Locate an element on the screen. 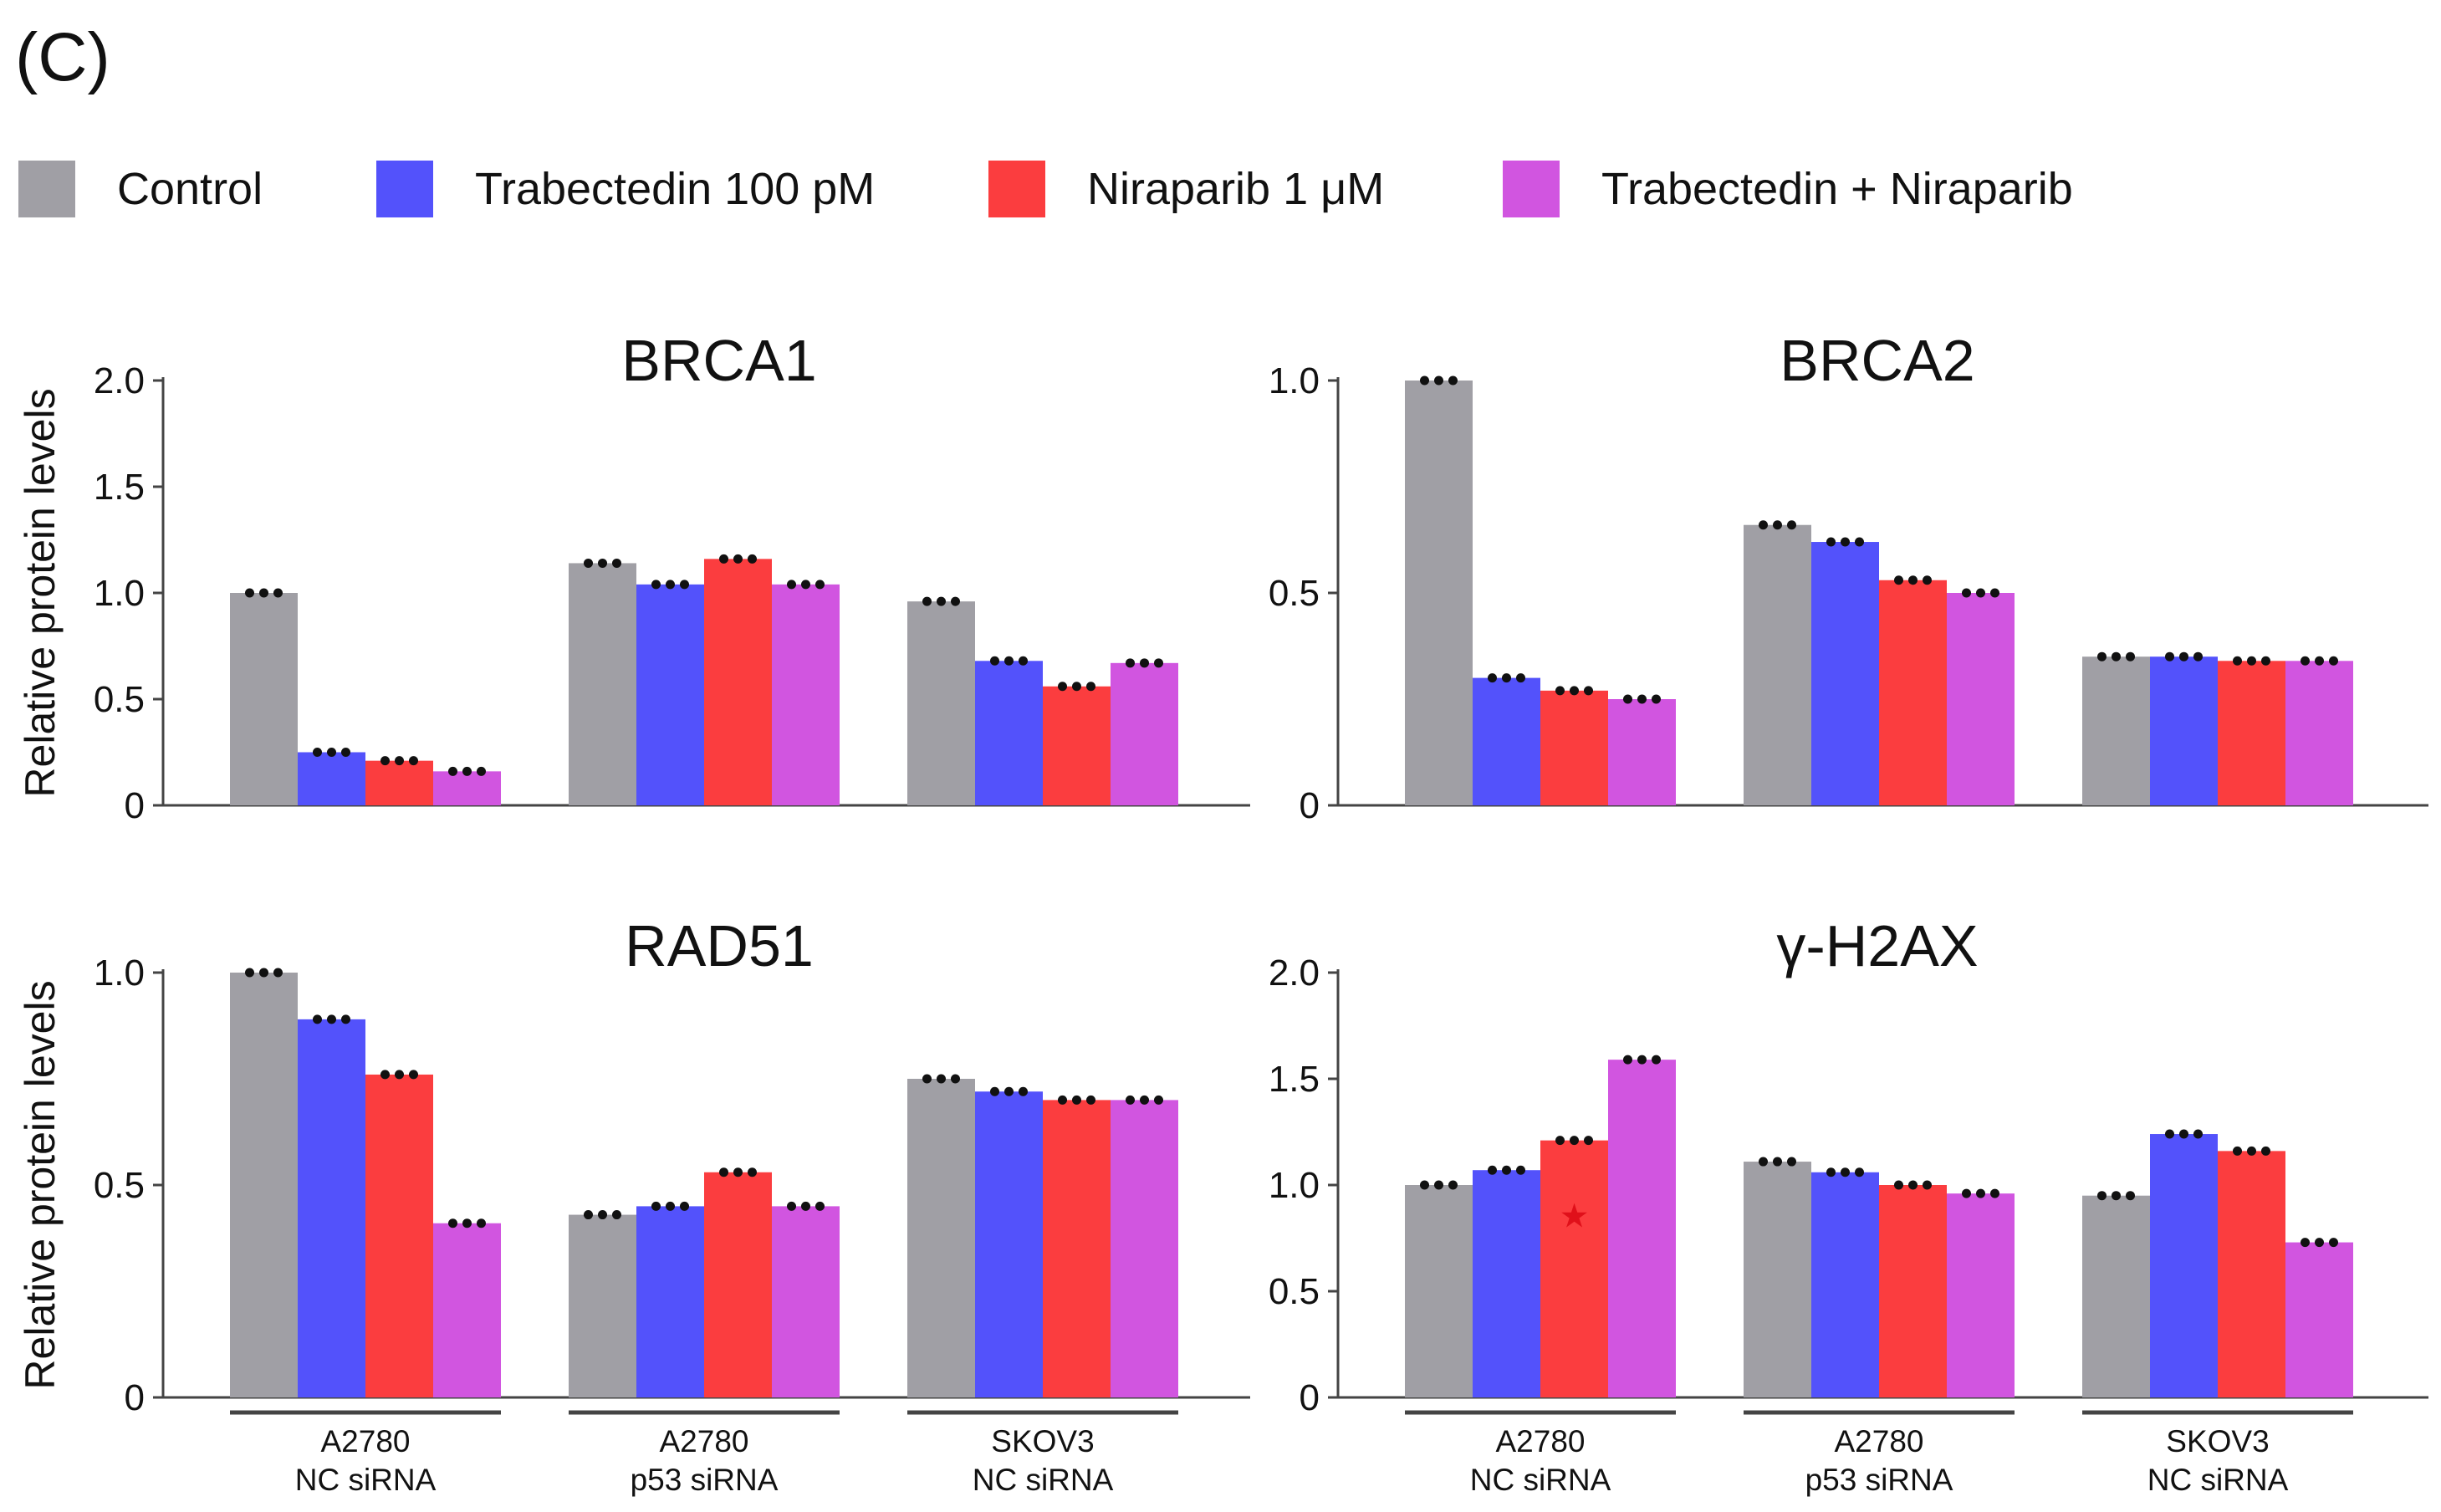 This screenshot has width=2441, height=1512. legend-swatch-control is located at coordinates (46, 189).